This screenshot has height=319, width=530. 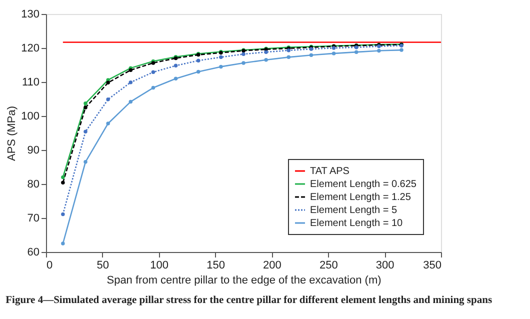 What do you see at coordinates (33, 252) in the screenshot?
I see `y-tick-label: 60` at bounding box center [33, 252].